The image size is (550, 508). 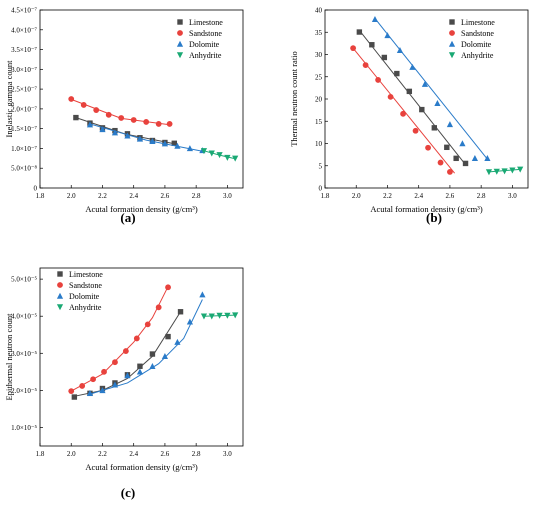 What do you see at coordinates (24, 50) in the screenshot?
I see `y-tick-label: 3.5×10⁻⁷` at bounding box center [24, 50].